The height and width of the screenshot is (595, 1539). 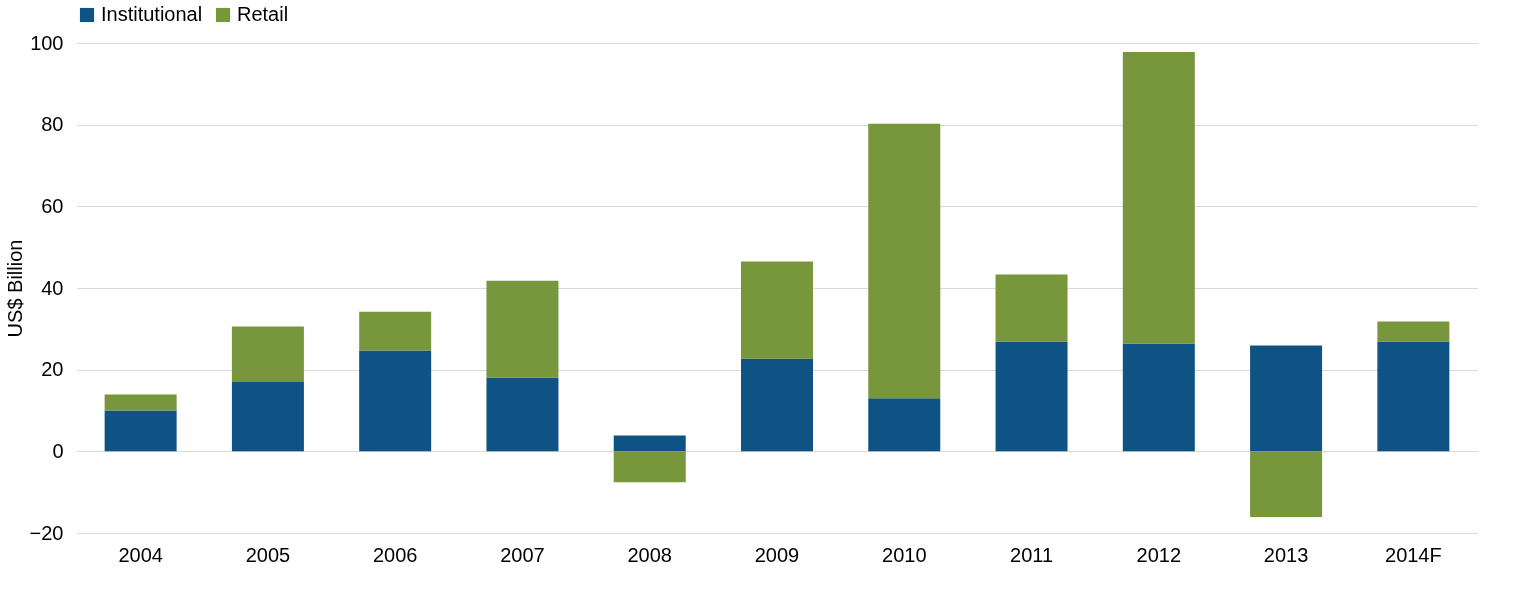 What do you see at coordinates (52, 287) in the screenshot?
I see `y-tick-label: 40` at bounding box center [52, 287].